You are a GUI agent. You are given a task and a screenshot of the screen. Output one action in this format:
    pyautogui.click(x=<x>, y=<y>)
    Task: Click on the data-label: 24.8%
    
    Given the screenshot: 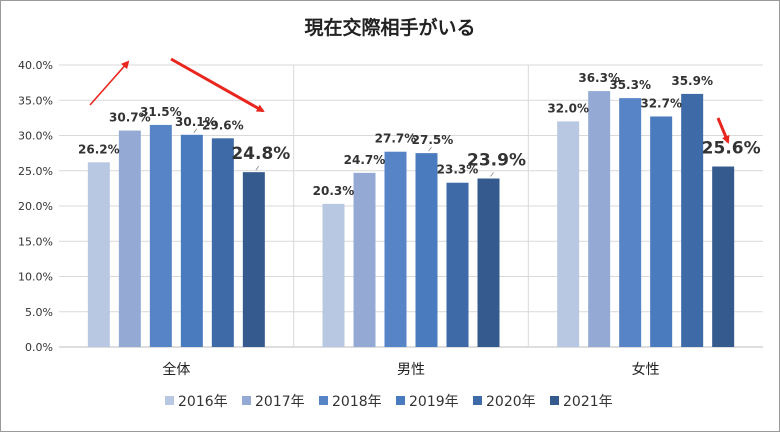 What is the action you would take?
    pyautogui.click(x=260, y=154)
    